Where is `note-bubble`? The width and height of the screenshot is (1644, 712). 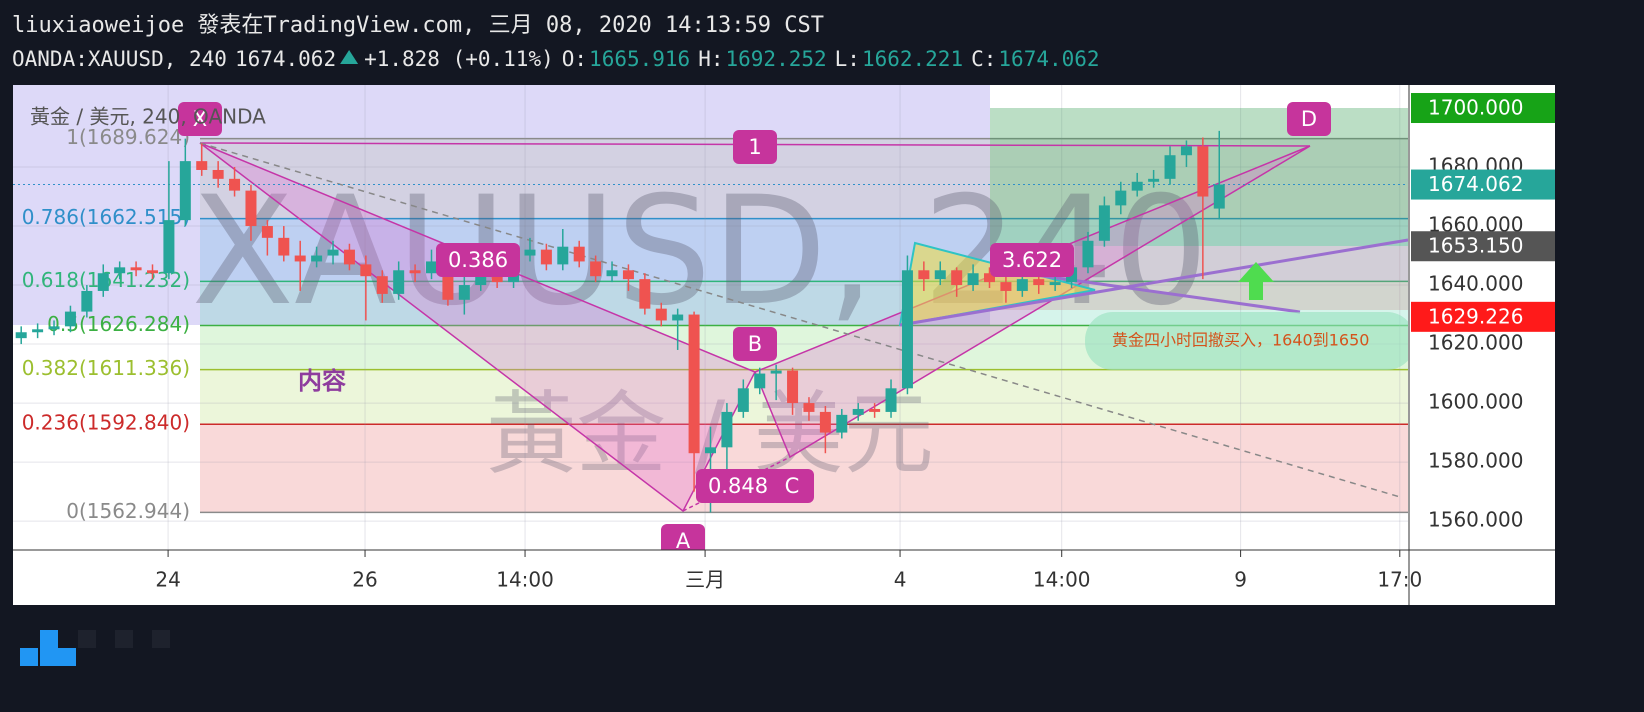
note-bubble is located at coordinates (1246, 341).